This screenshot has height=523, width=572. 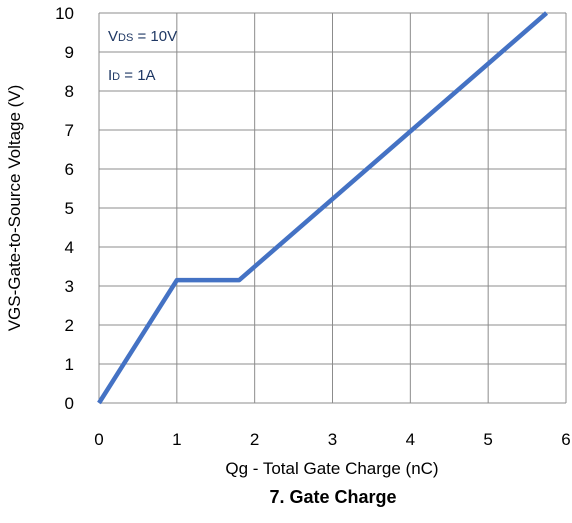 What do you see at coordinates (69, 325) in the screenshot?
I see `y-tick-label: 2` at bounding box center [69, 325].